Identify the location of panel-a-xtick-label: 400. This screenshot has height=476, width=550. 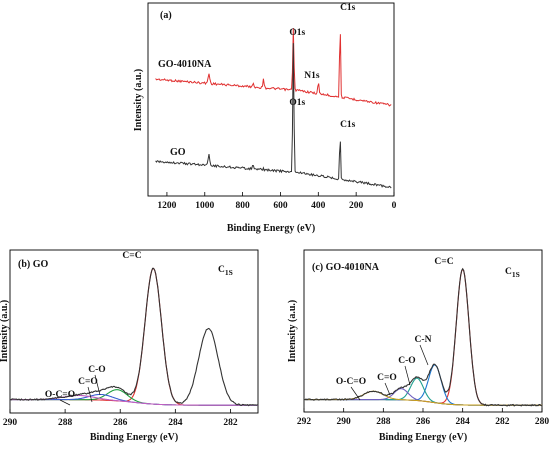
(318, 206).